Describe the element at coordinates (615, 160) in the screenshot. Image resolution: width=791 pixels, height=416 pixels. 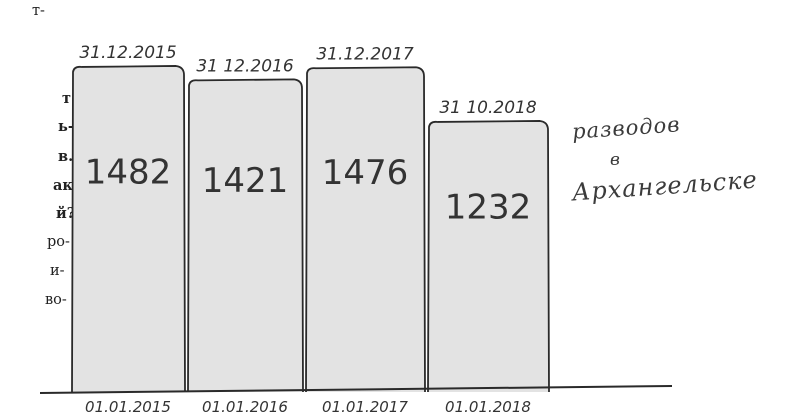
I see `caption-line: в` at that location.